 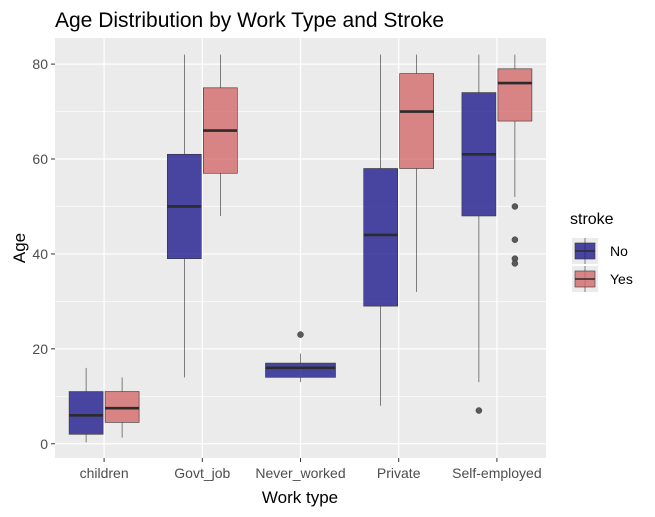 I want to click on box-Govt_job-No, so click(x=184, y=216).